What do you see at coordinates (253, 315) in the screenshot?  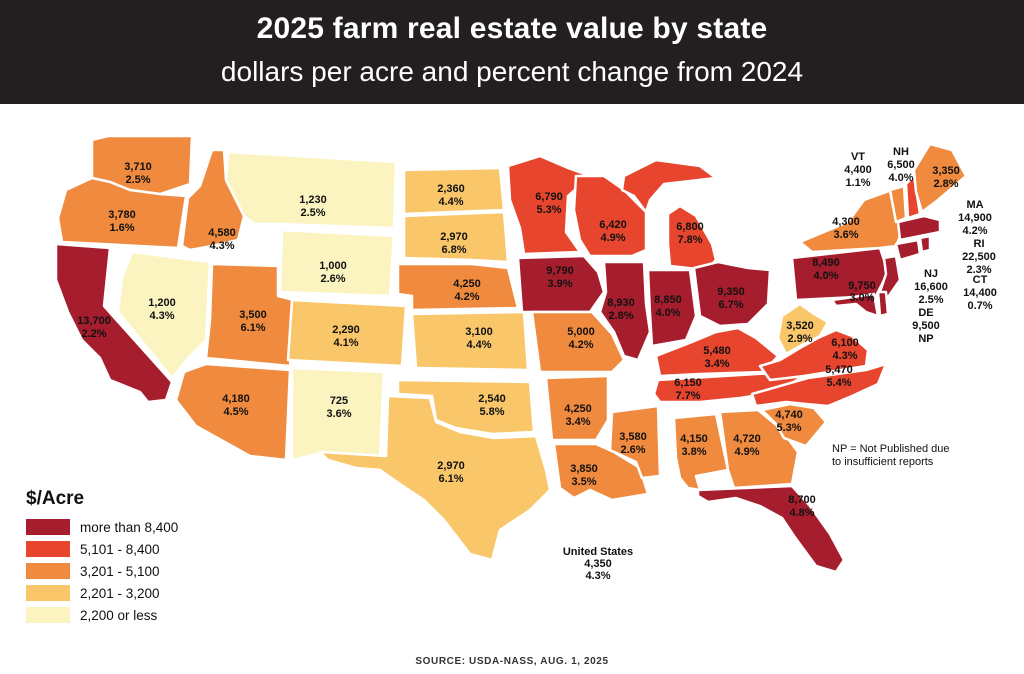 I see `label-ut-value: 3,500` at bounding box center [253, 315].